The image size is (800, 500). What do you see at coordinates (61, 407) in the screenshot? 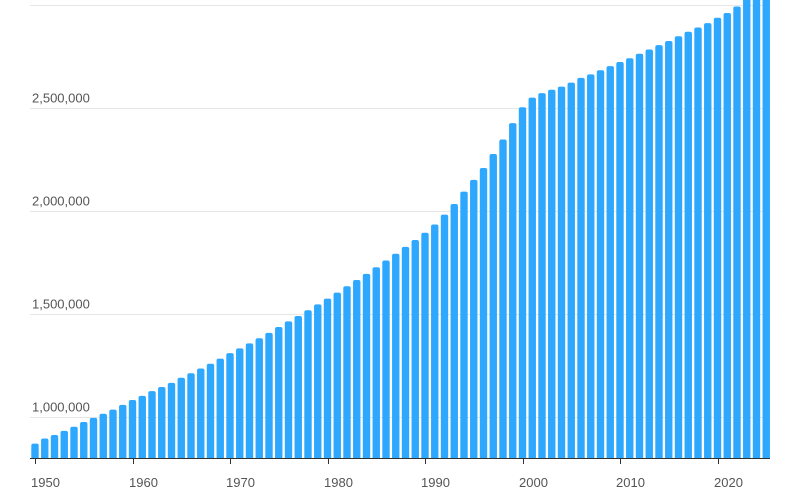
I see `y-tick-label: 1,000,000` at bounding box center [61, 407].